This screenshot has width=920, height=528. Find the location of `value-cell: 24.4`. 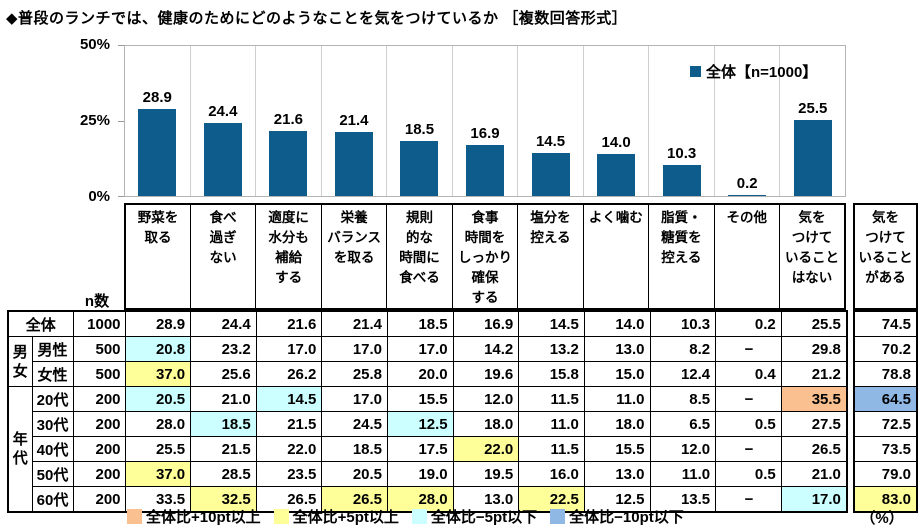

value-cell: 24.4 is located at coordinates (223, 323).